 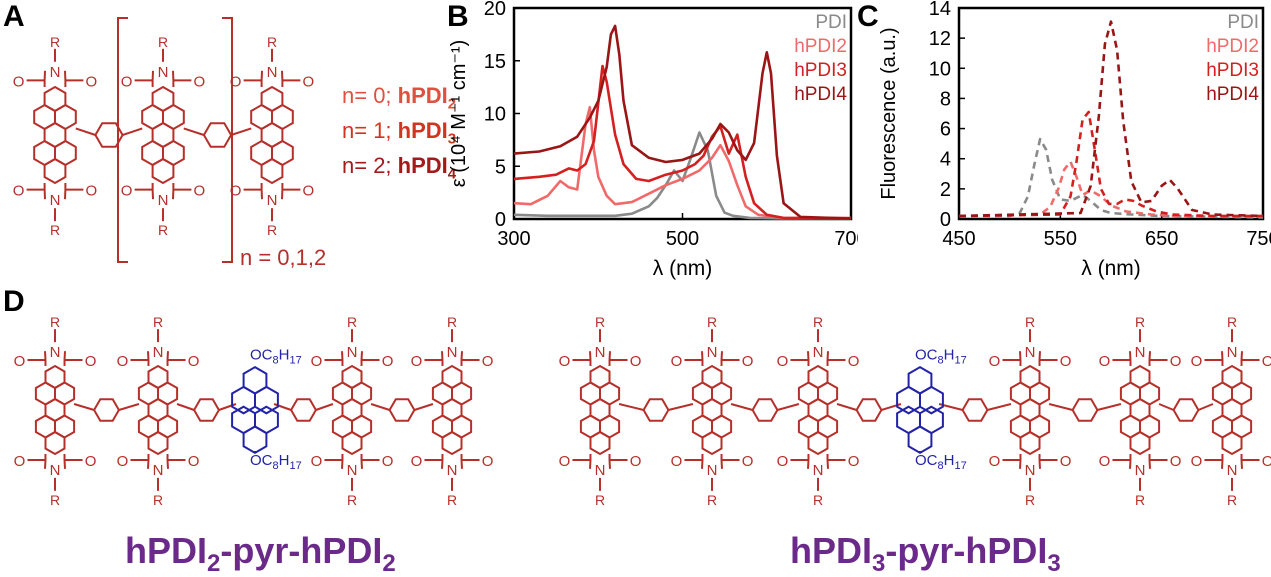 What do you see at coordinates (945, 190) in the screenshot?
I see `y-tick-label: 2` at bounding box center [945, 190].